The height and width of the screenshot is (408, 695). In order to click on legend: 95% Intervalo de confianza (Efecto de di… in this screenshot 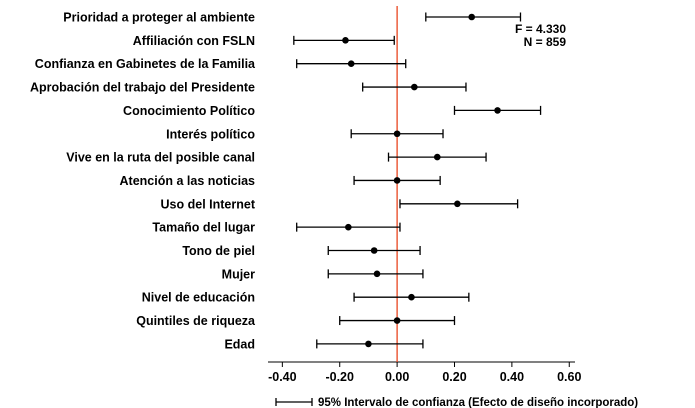, I will do `click(456, 402)`.